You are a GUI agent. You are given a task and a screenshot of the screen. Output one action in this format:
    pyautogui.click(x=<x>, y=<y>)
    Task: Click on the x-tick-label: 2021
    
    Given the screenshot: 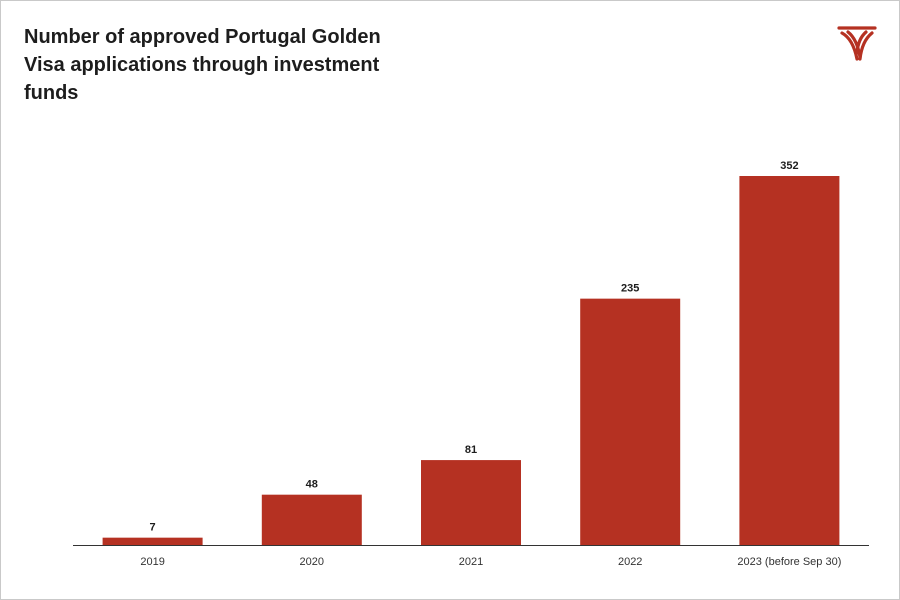 What is the action you would take?
    pyautogui.click(x=471, y=562)
    